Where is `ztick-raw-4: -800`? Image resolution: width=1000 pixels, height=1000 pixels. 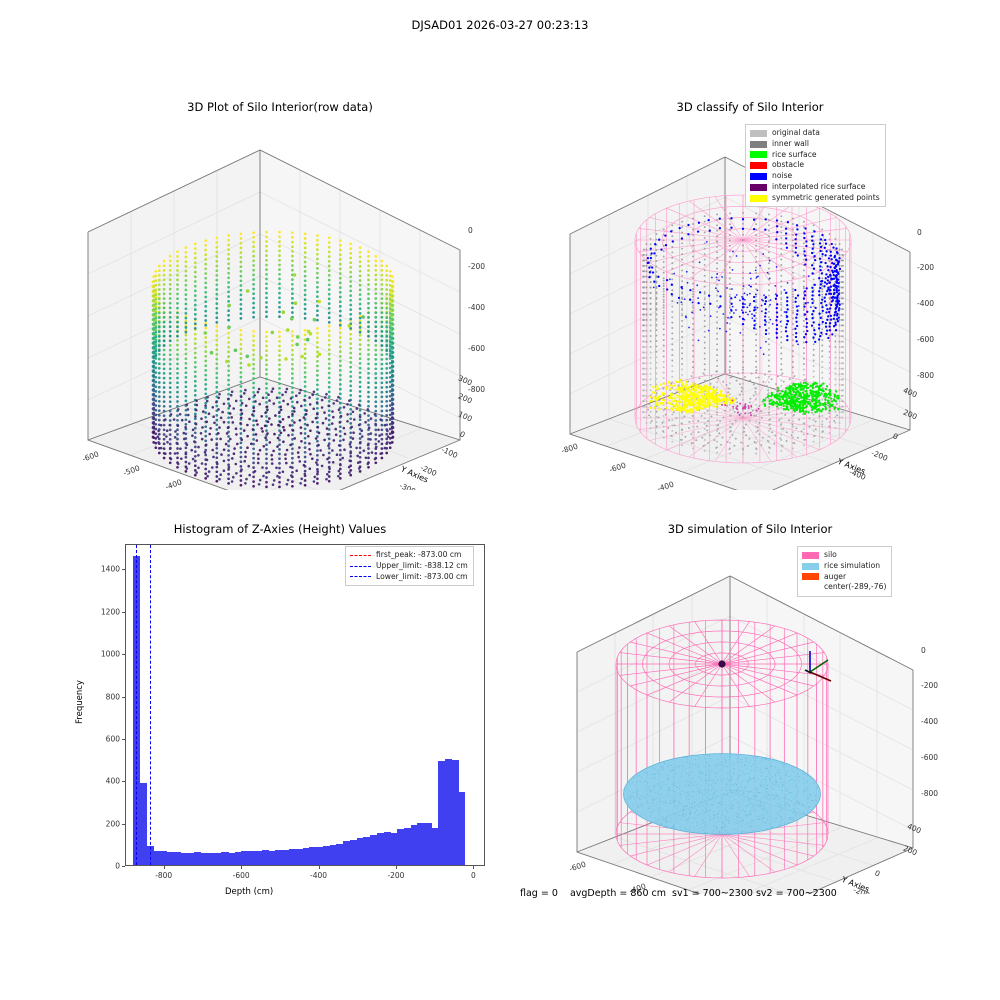 ztick-raw-4: -800 is located at coordinates (477, 389).